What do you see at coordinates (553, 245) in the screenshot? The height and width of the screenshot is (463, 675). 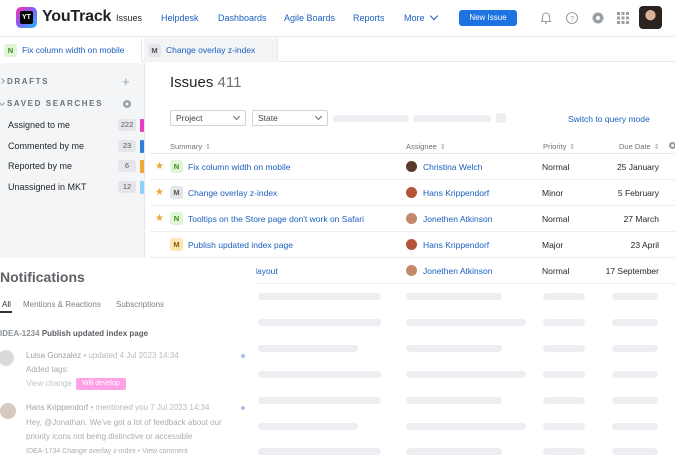 I see `priority-value: Major` at bounding box center [553, 245].